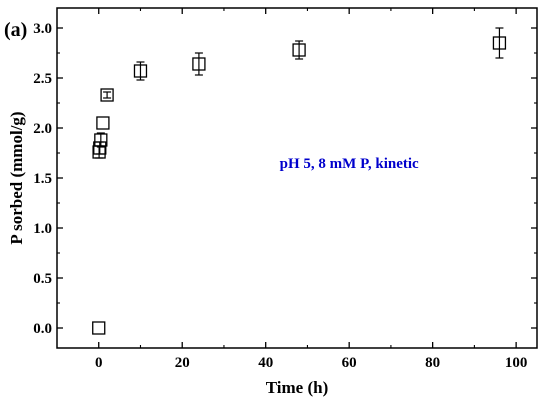 This screenshot has width=550, height=408. Describe the element at coordinates (42, 229) in the screenshot. I see `y-tick-label: 1.0` at that location.